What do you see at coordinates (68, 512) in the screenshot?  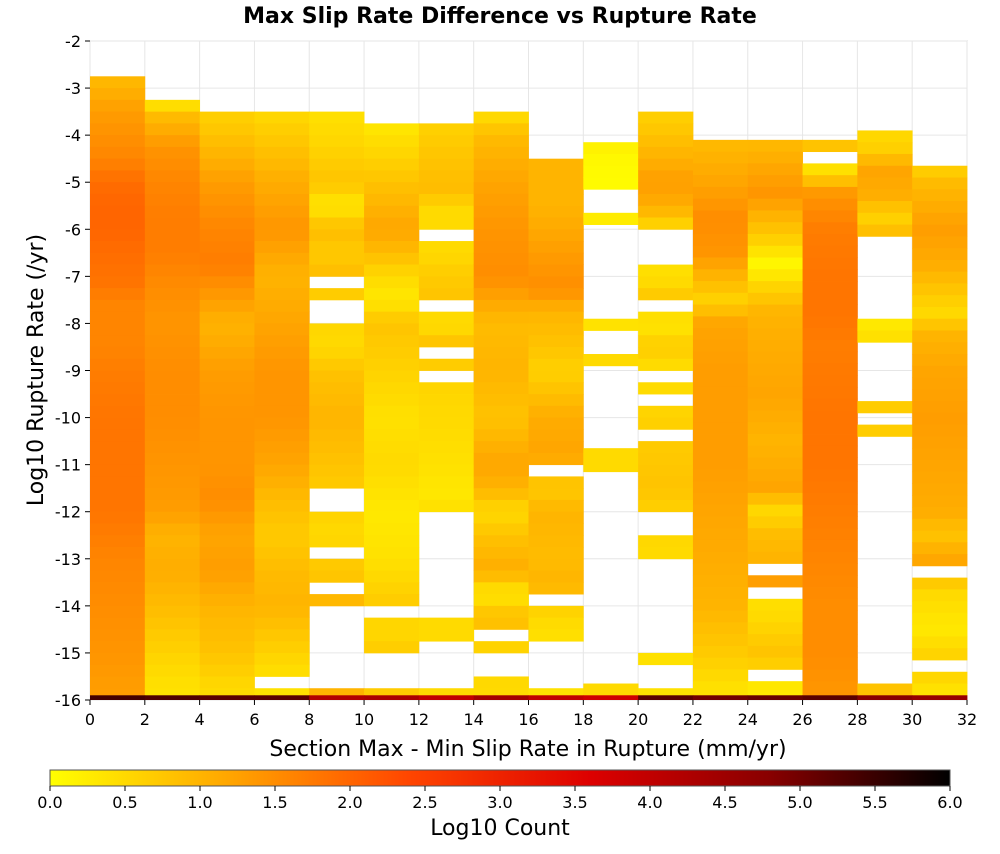 I see `y-tick-label: -12` at bounding box center [68, 512].